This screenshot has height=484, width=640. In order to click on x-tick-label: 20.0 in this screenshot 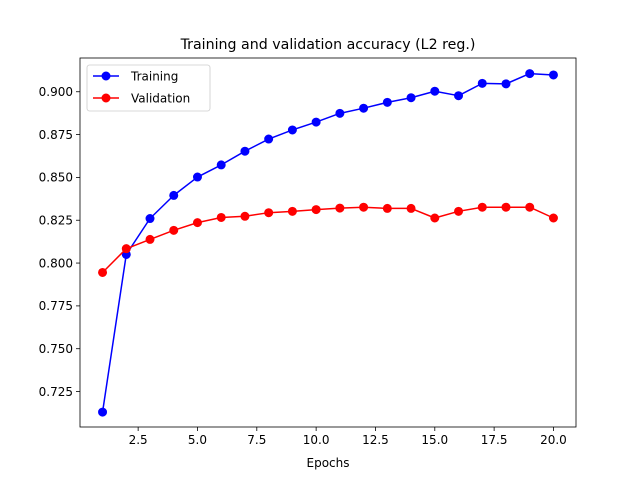, I will do `click(553, 440)`.